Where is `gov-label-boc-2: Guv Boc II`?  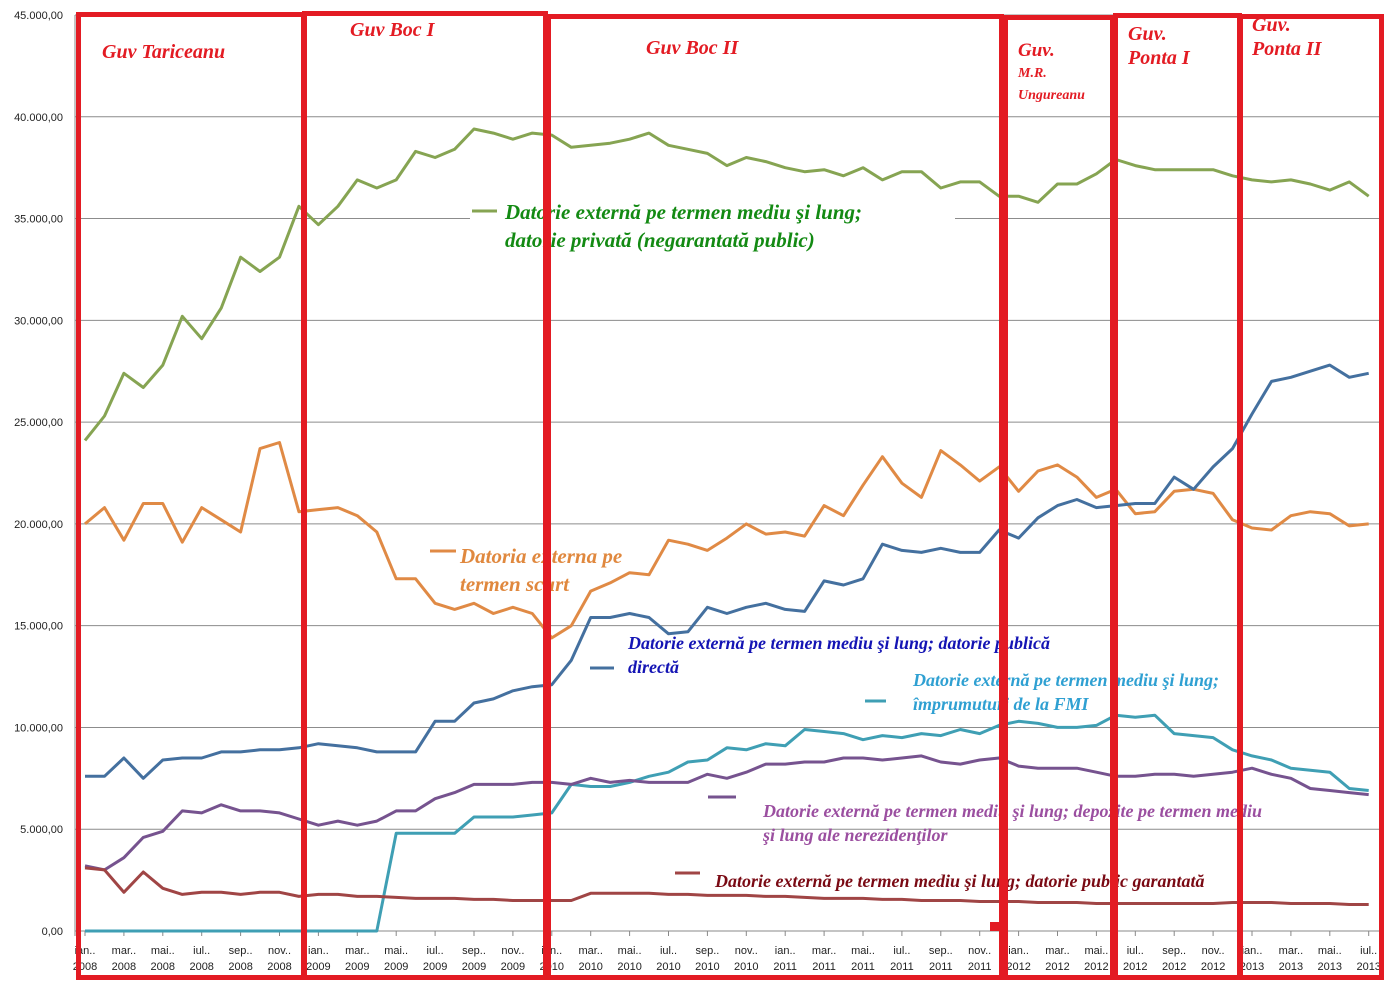 gov-label-boc-2: Guv Boc II is located at coordinates (692, 48).